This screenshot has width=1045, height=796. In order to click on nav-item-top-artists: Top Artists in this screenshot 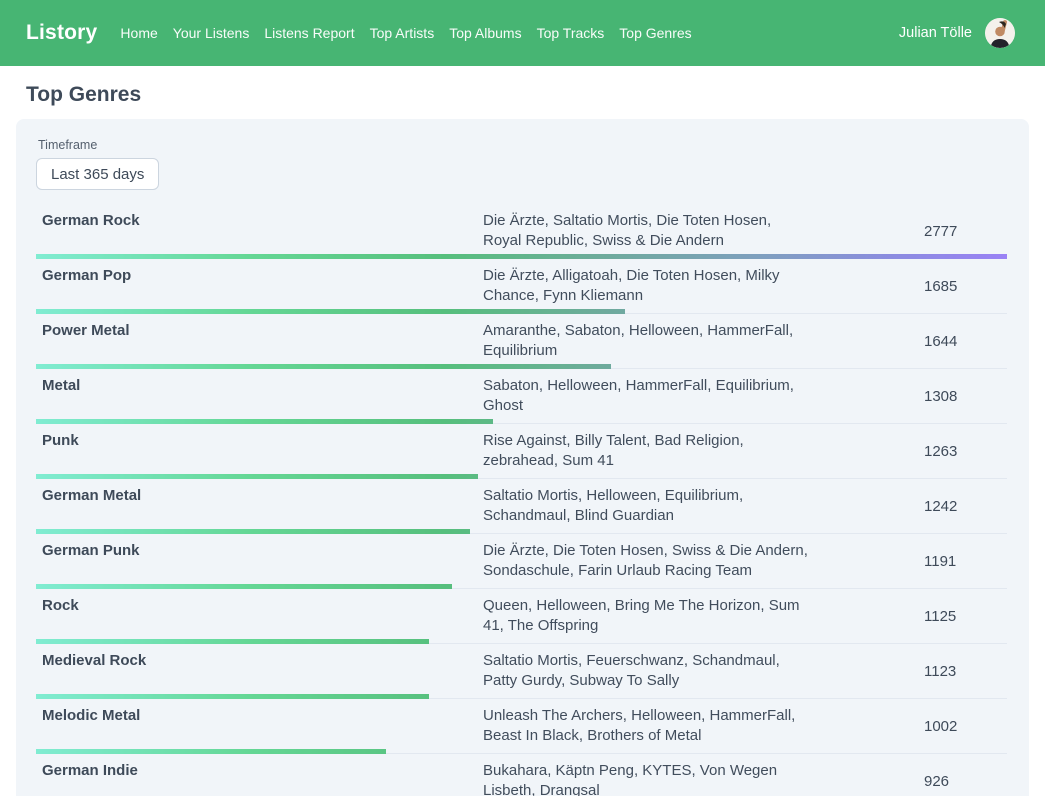, I will do `click(402, 33)`.